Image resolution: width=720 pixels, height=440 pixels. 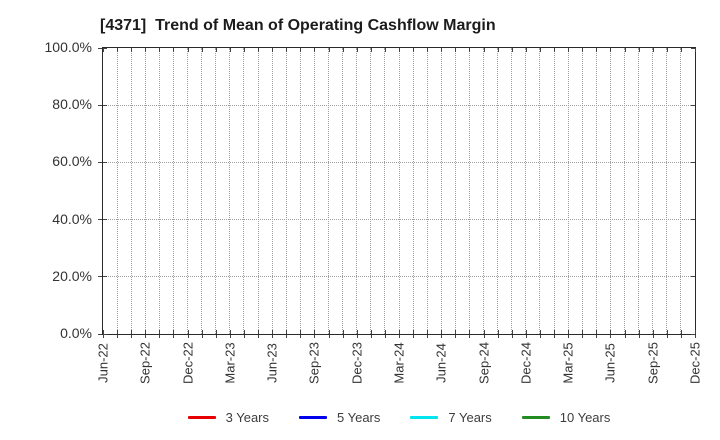 What do you see at coordinates (272, 363) in the screenshot?
I see `x-tick-label: Jun-23` at bounding box center [272, 363].